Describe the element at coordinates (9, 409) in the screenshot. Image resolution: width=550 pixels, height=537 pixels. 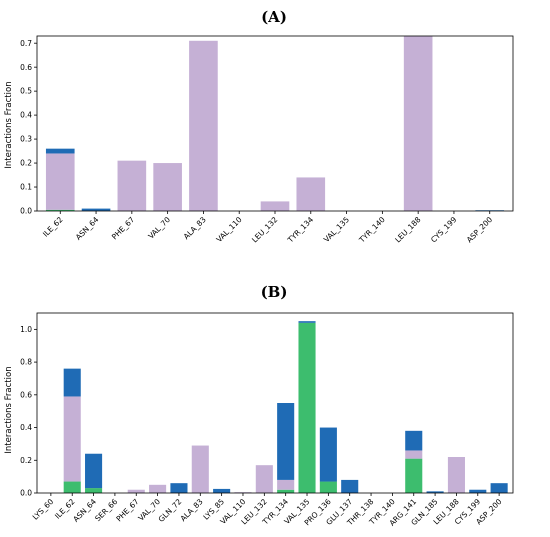
I see `y-axis-label-b: Interactions Fraction` at that location.